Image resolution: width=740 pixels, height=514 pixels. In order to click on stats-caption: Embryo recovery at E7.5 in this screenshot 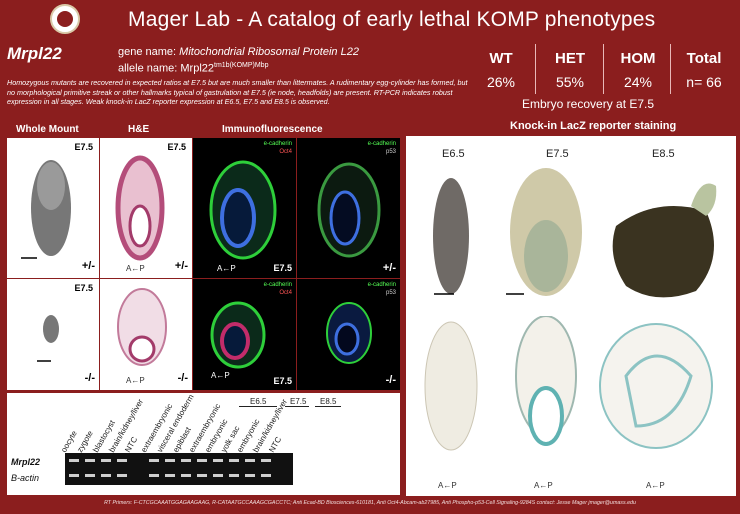, I will do `click(588, 104)`.